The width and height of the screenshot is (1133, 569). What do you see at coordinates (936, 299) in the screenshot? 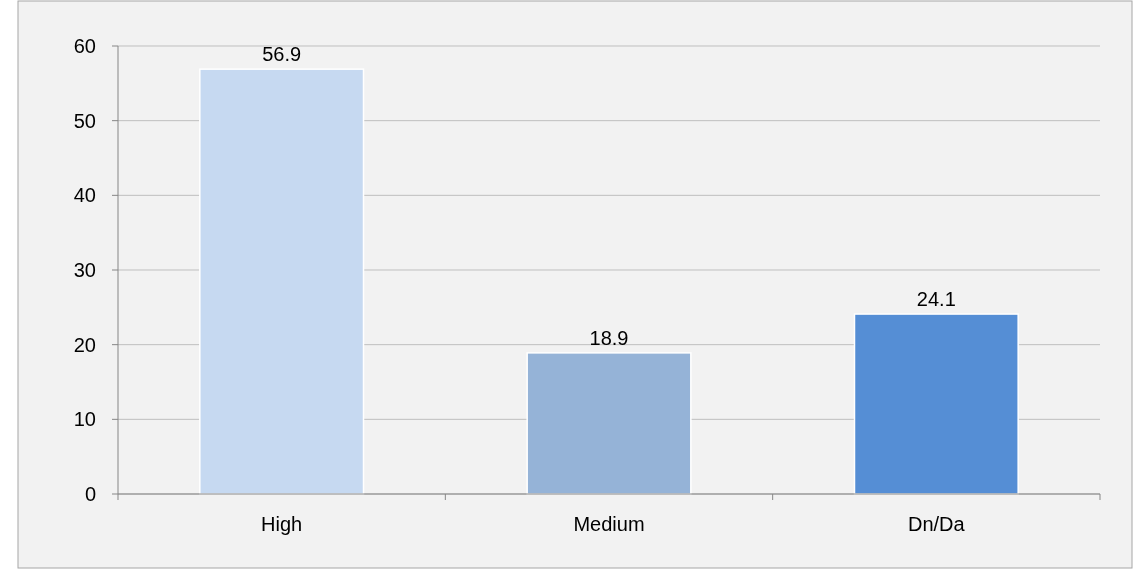
I see `data-label: 24.1` at bounding box center [936, 299].